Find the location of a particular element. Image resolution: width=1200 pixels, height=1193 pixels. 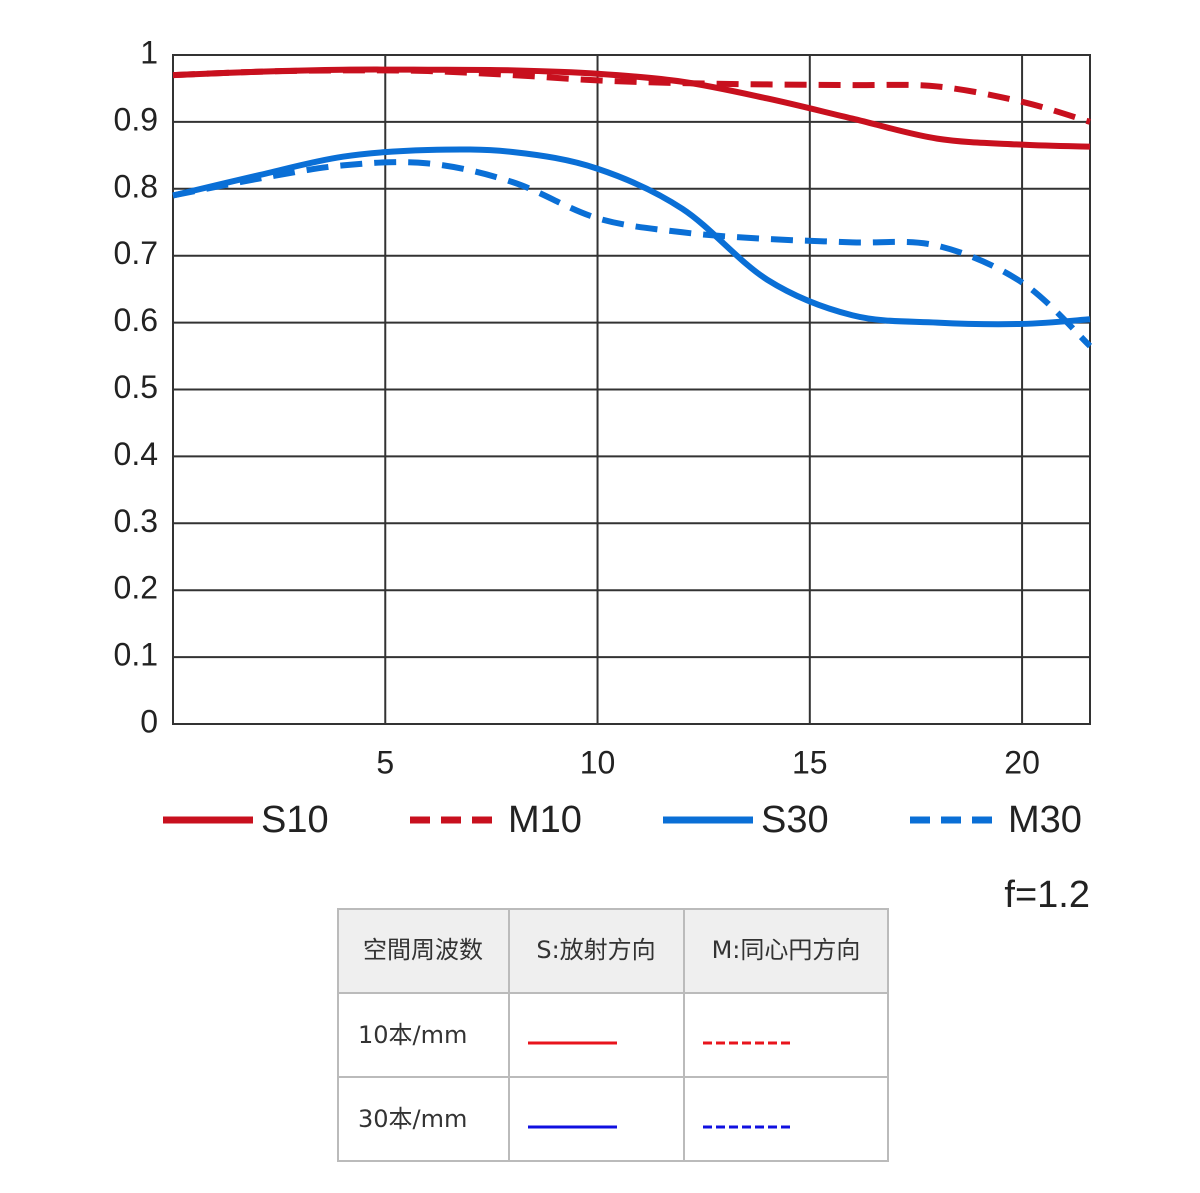

table-header-bg is located at coordinates (613, 951).